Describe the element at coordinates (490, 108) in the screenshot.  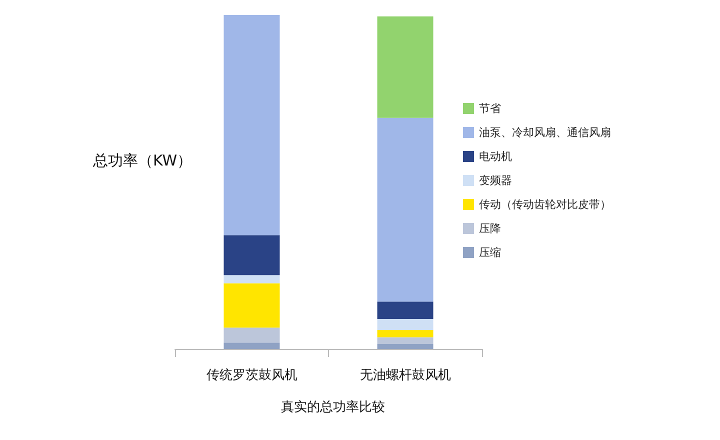
I see `legend-label: 节省` at that location.